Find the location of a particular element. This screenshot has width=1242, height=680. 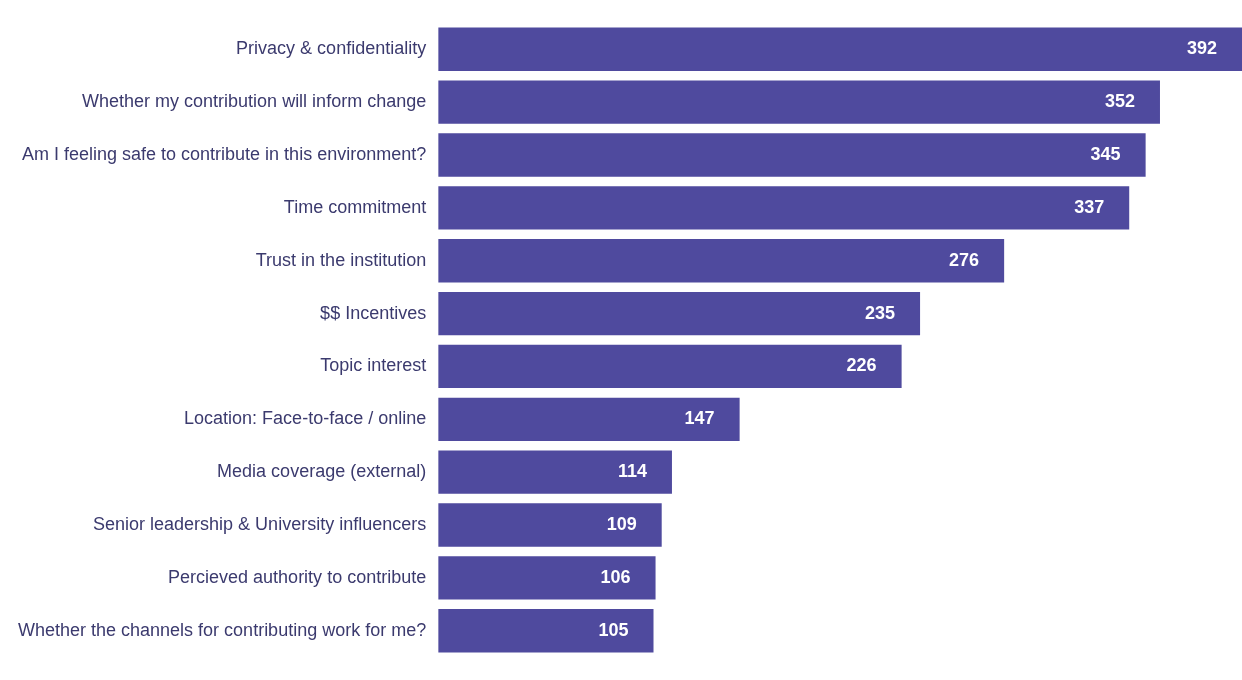

y-tick-label: $$ Incentives is located at coordinates (373, 312).